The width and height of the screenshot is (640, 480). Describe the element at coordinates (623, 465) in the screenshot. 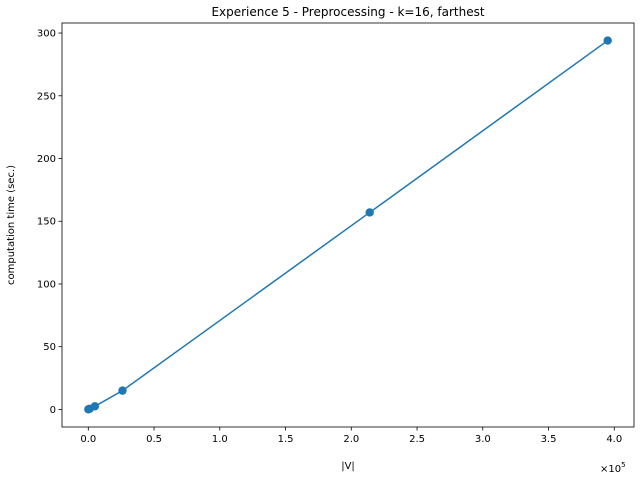

I see `x-offset-exponent: 5` at that location.